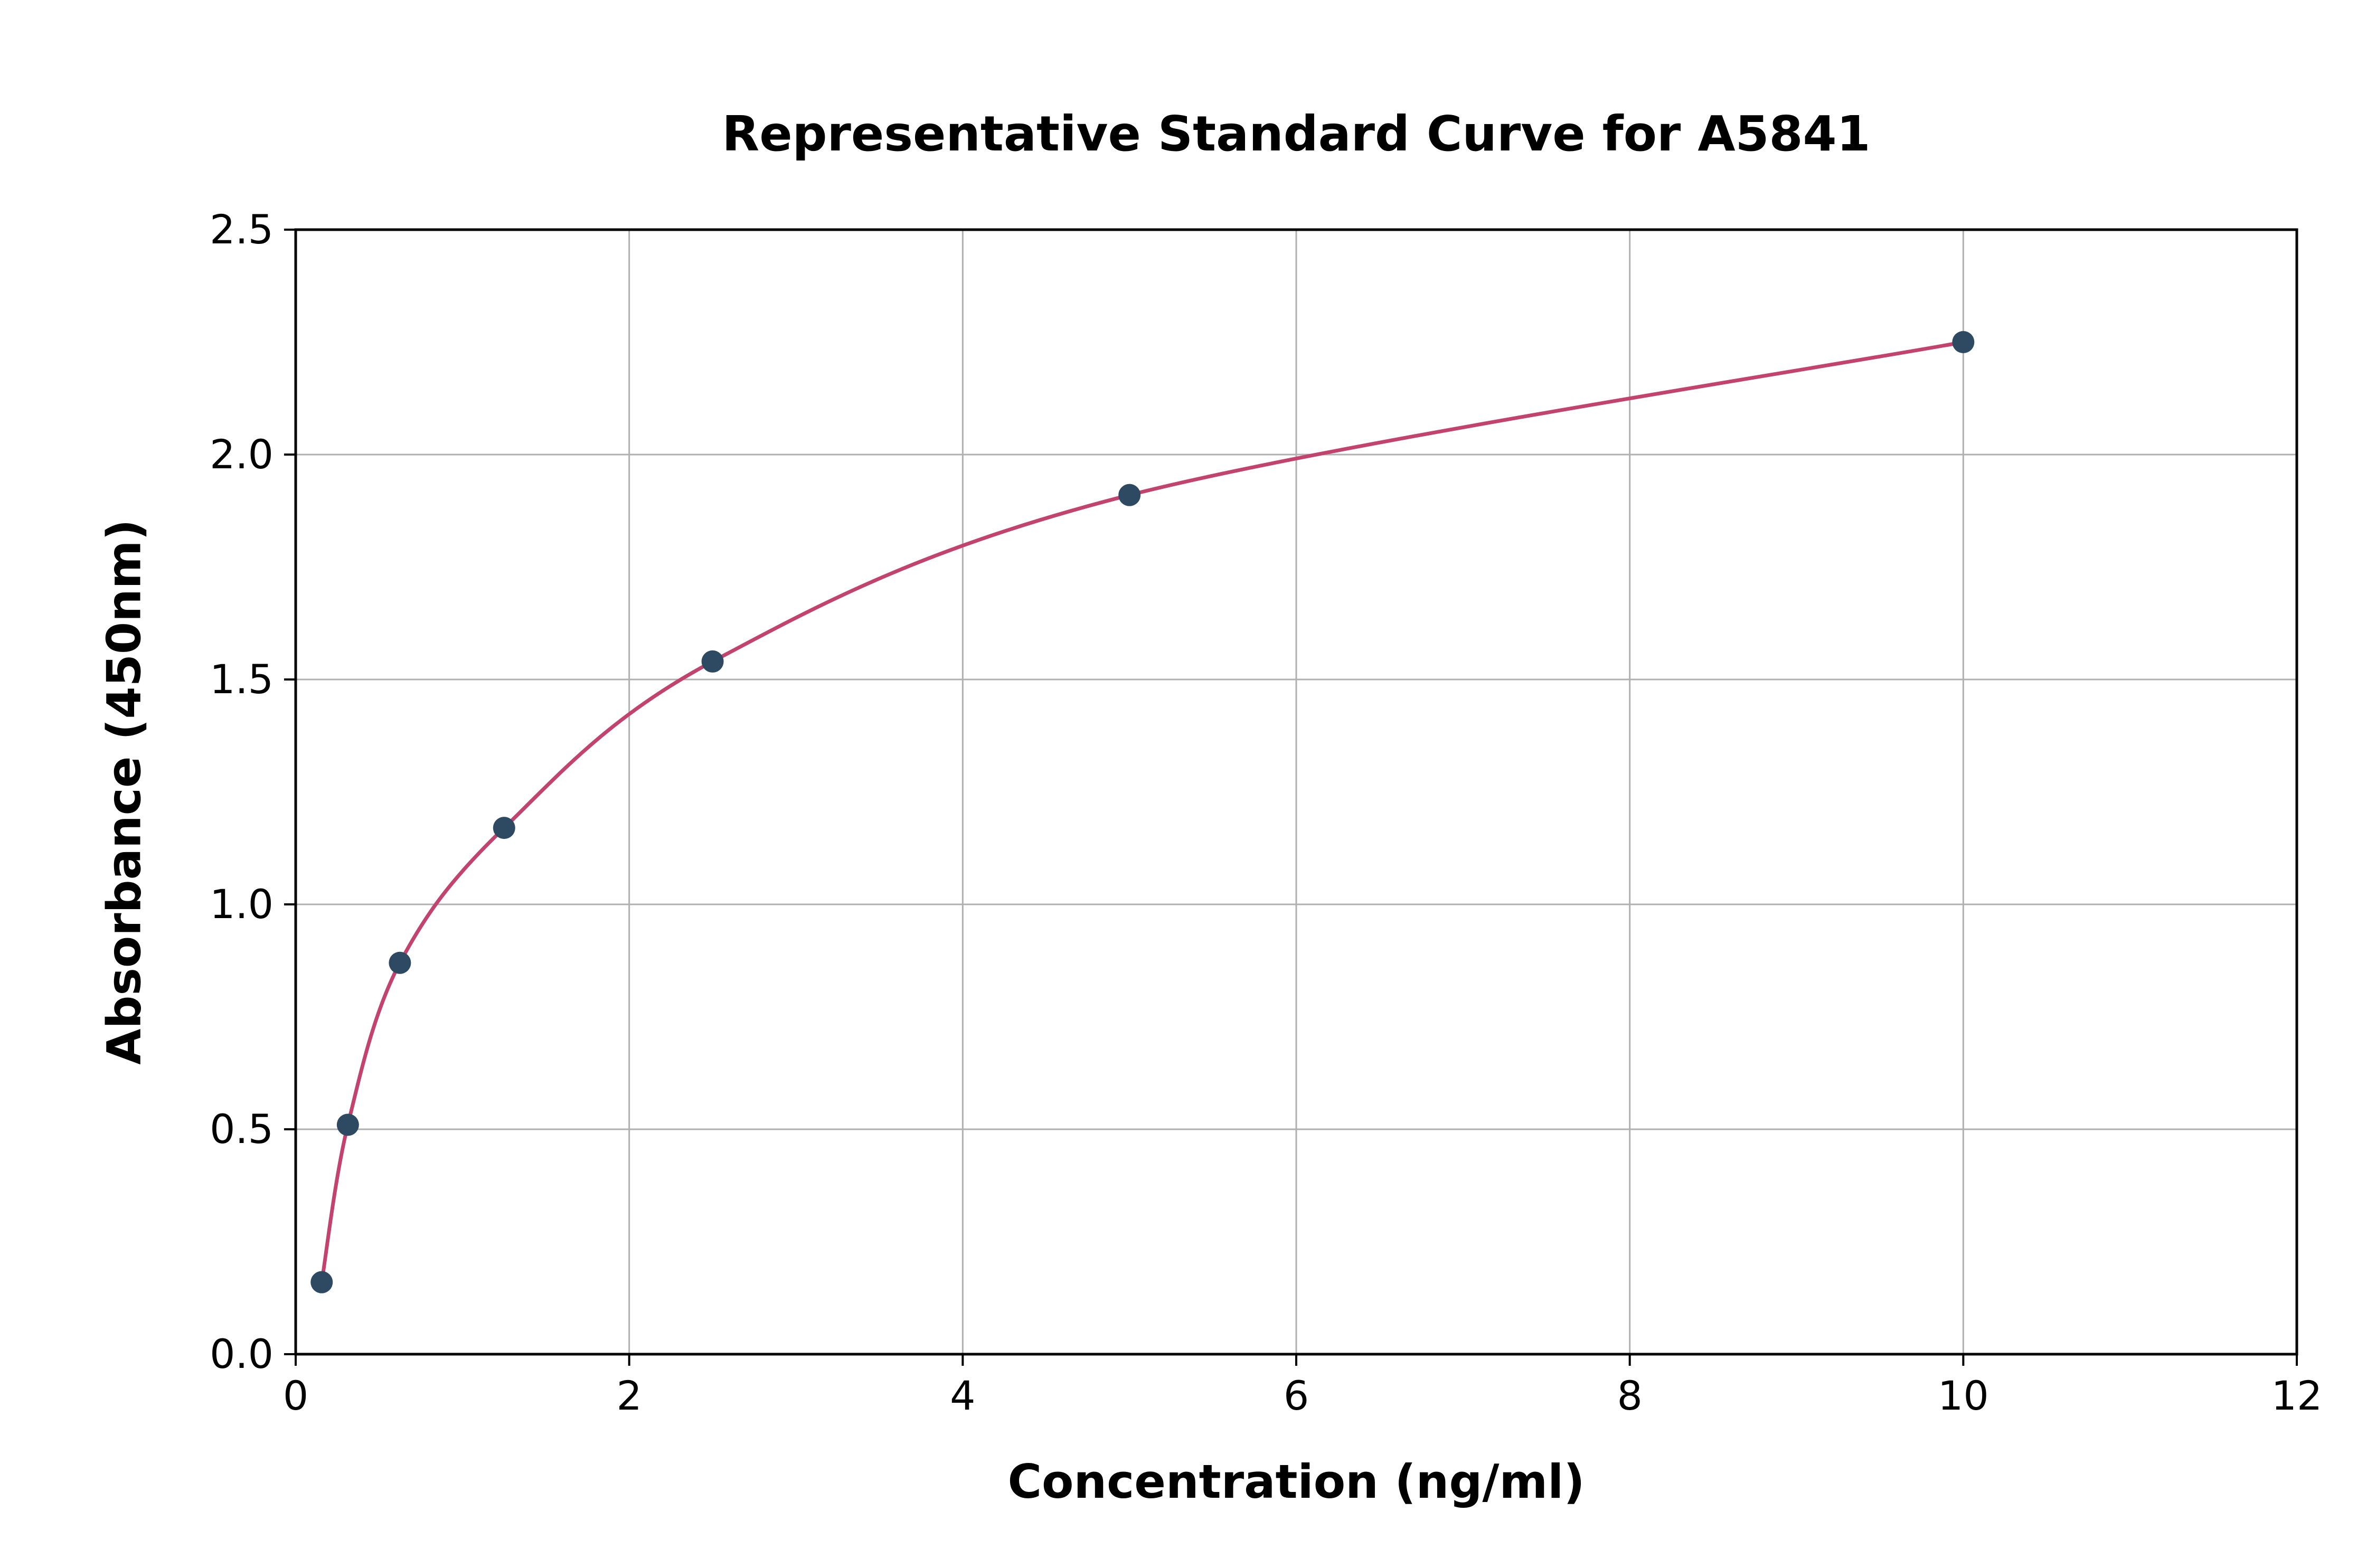  What do you see at coordinates (963, 1395) in the screenshot?
I see `x-tick-label: 4` at bounding box center [963, 1395].